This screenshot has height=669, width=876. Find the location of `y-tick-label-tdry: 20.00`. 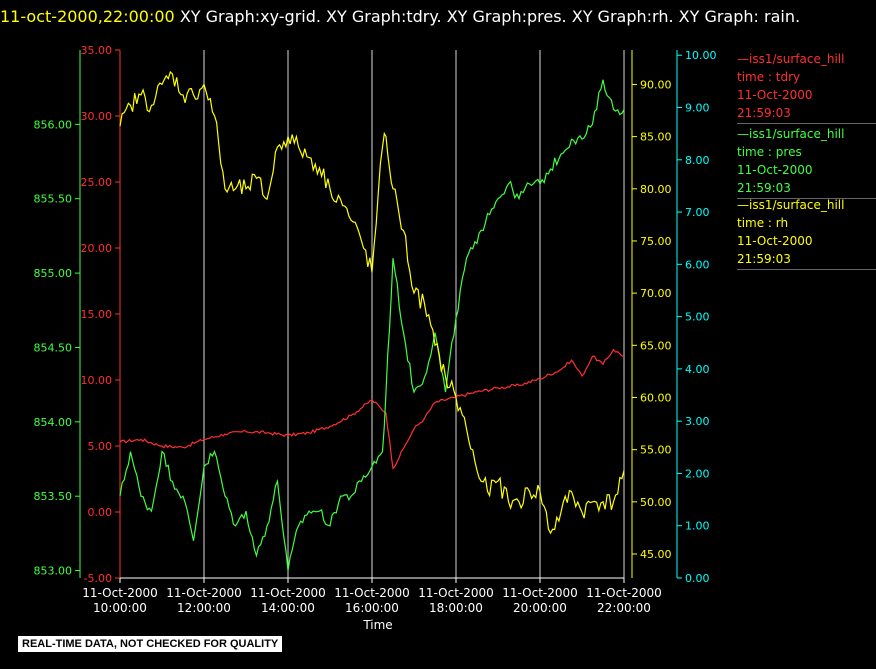

y-tick-label-tdry: 20.00 is located at coordinates (97, 248).